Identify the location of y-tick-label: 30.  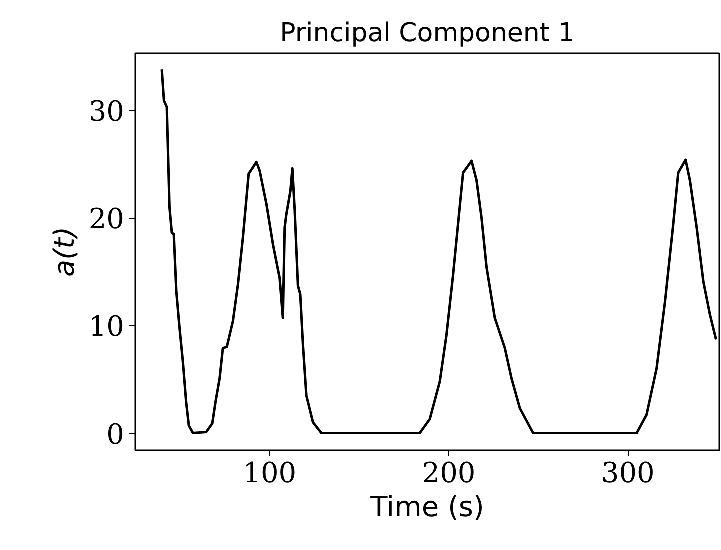
(106, 111).